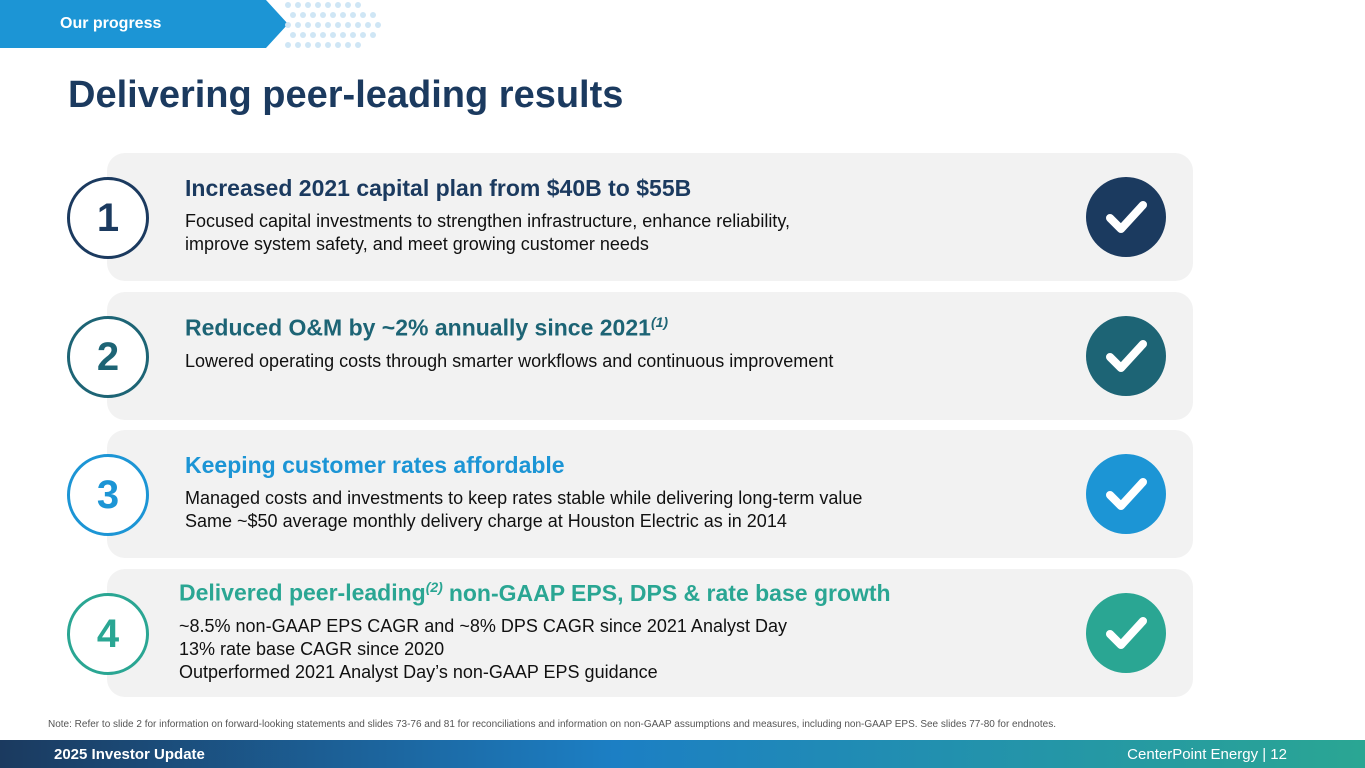  I want to click on tag-shape, so click(144, 24).